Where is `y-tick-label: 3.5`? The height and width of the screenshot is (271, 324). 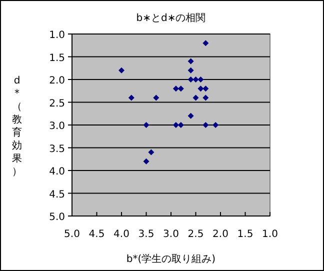 y-tick-label: 3.5 is located at coordinates (57, 149).